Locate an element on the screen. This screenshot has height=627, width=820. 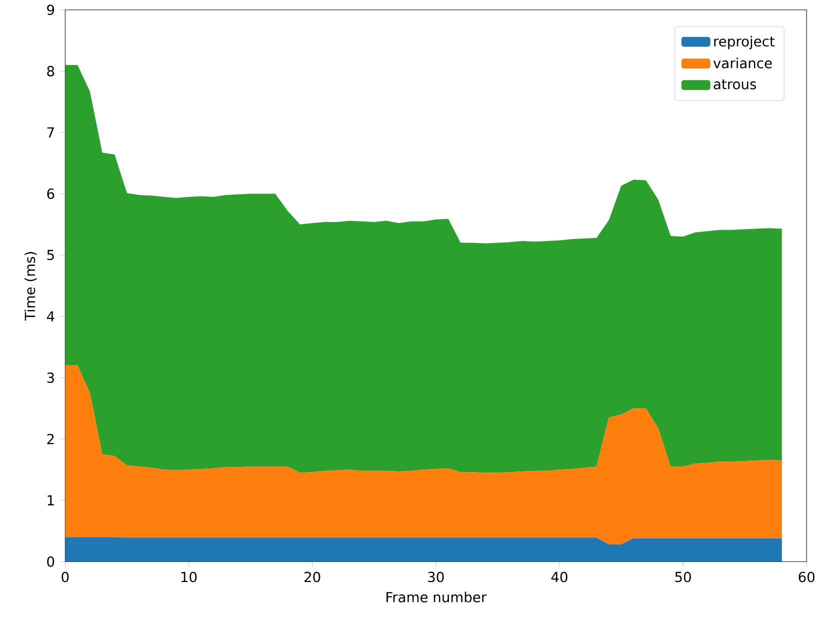
x-tick-label: 10 is located at coordinates (189, 577).